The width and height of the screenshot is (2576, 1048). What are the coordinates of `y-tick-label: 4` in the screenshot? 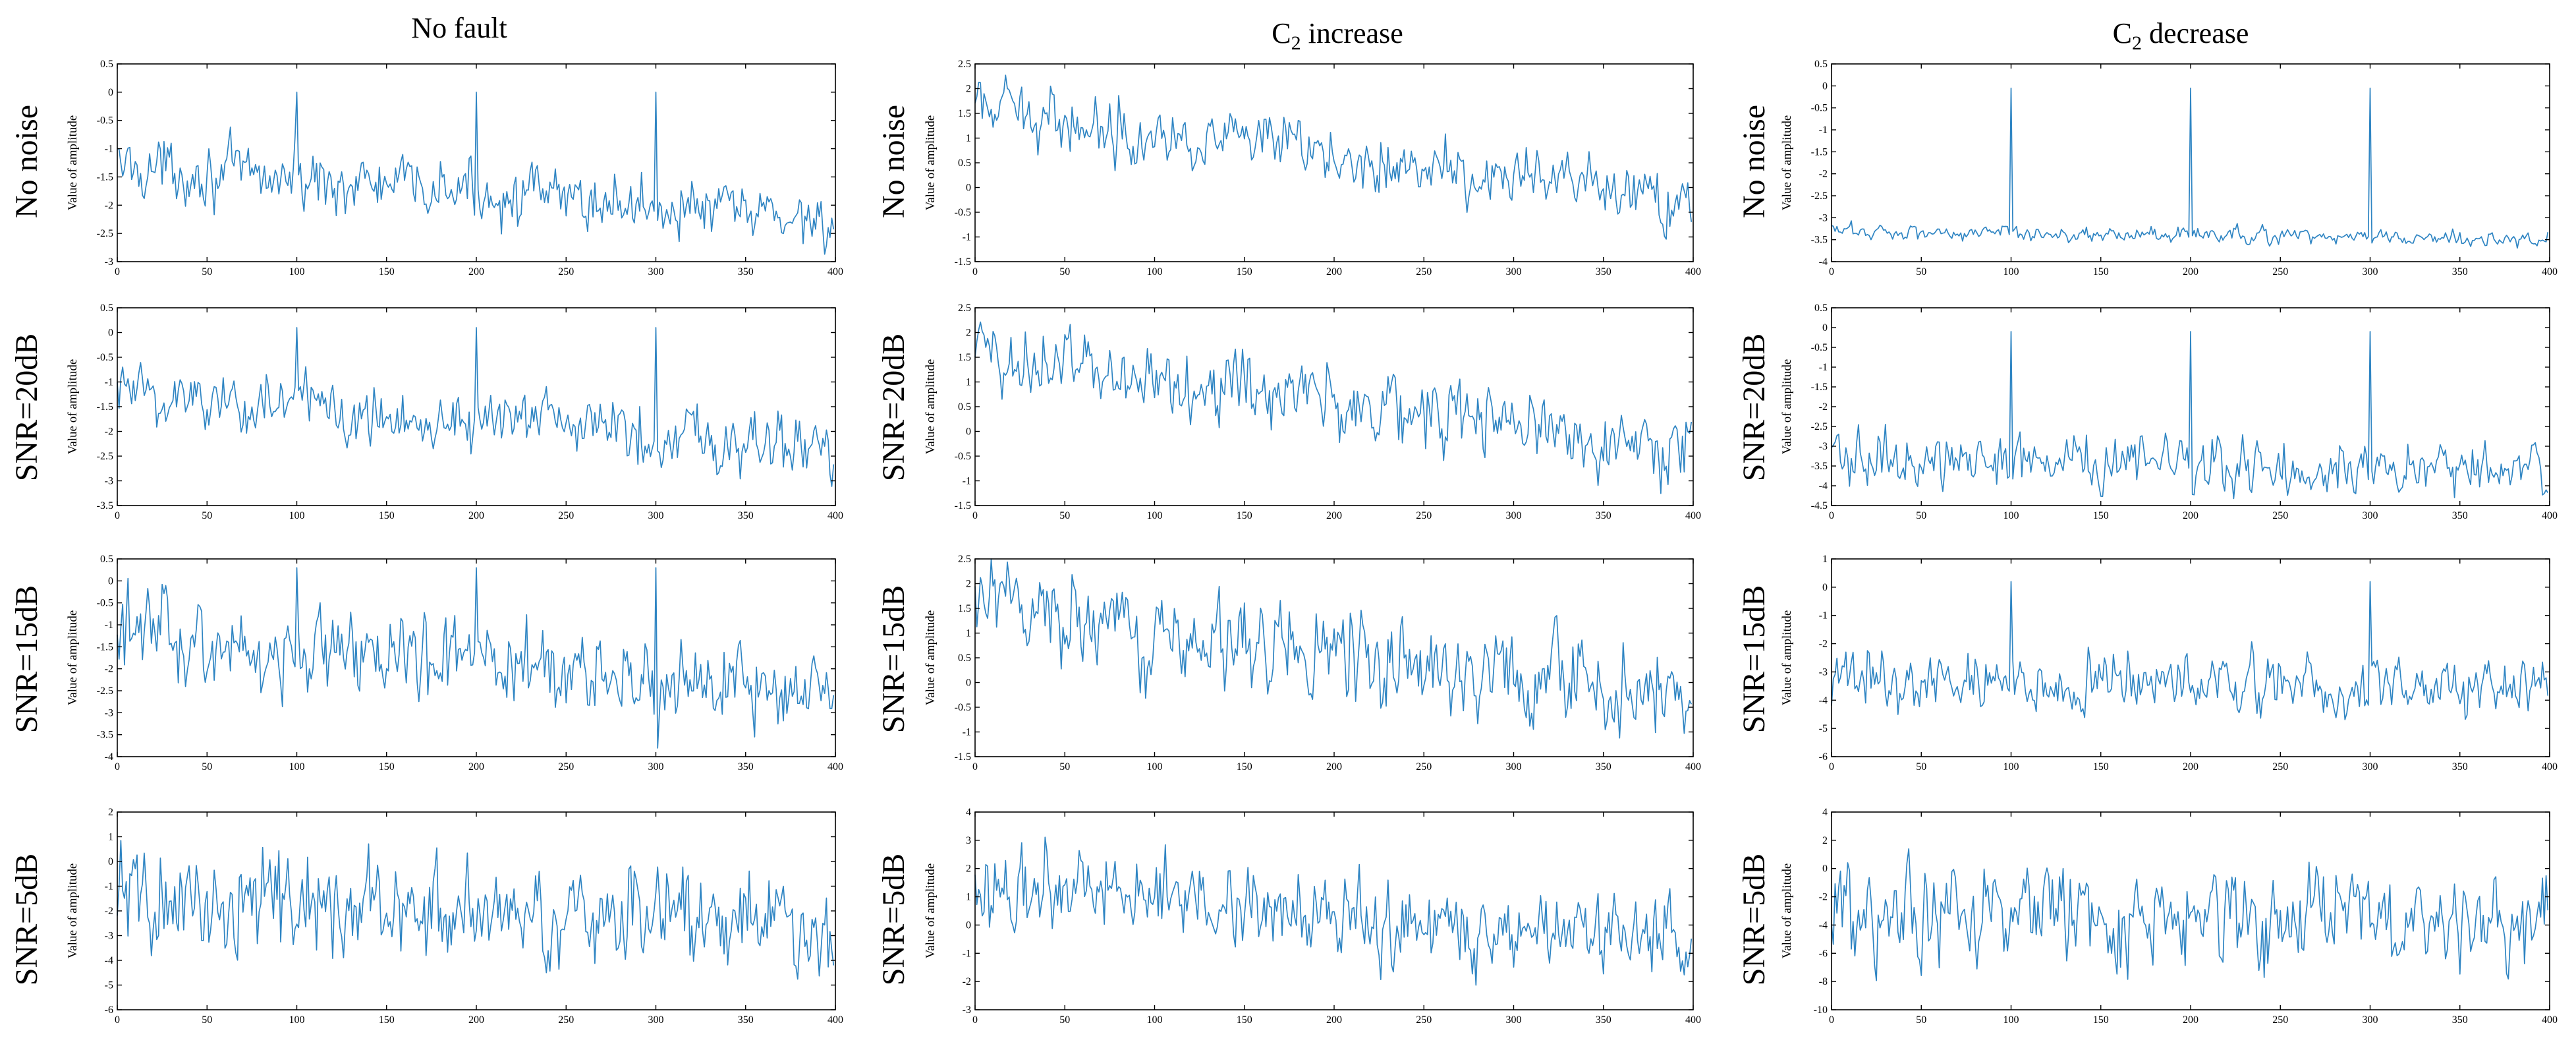 It's located at (968, 812).